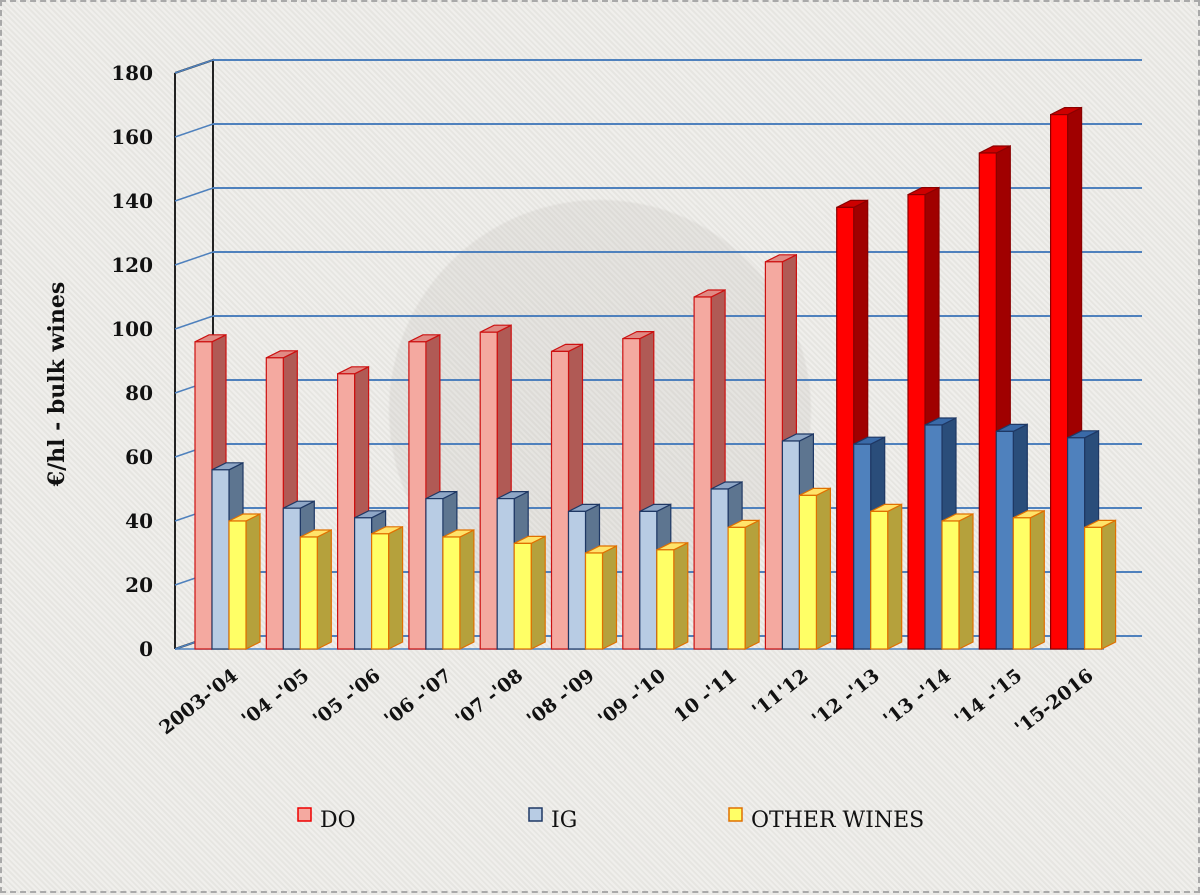 The height and width of the screenshot is (895, 1200). What do you see at coordinates (132, 73) in the screenshot?
I see `y-tick-label: 180` at bounding box center [132, 73].